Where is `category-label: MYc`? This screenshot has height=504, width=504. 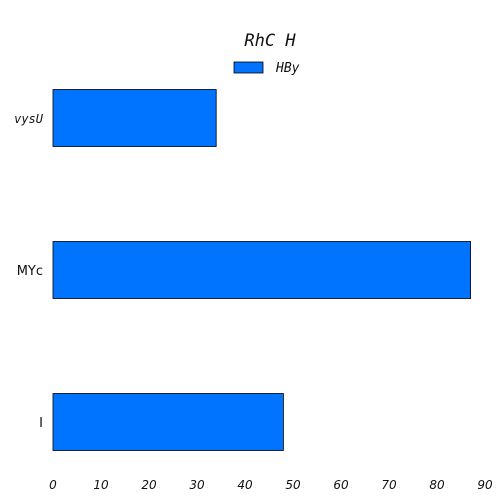 category-label: MYc is located at coordinates (30, 271).